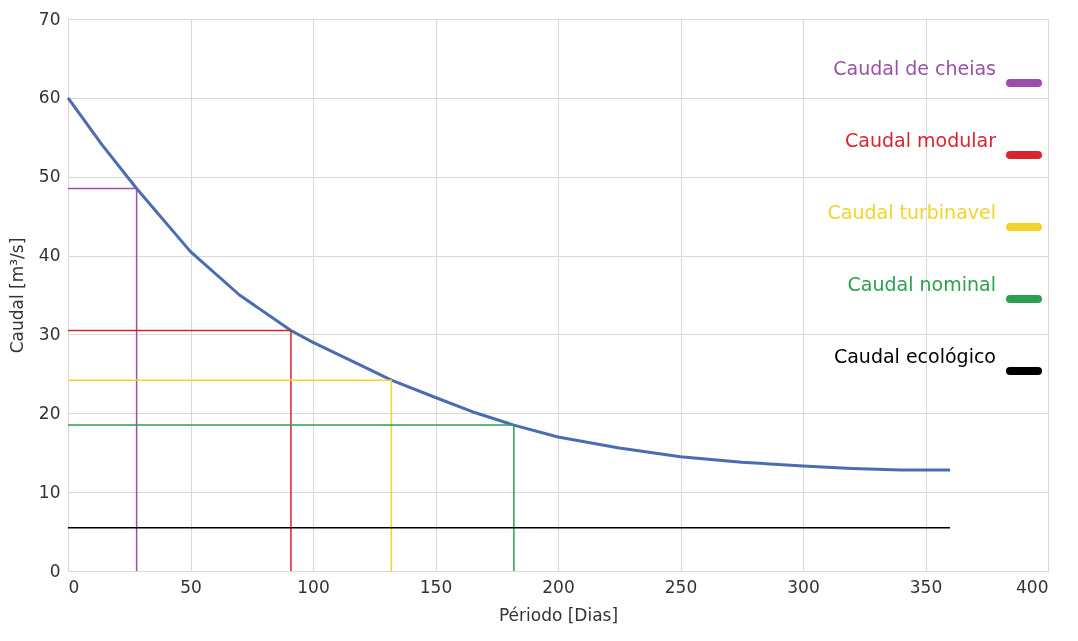 The height and width of the screenshot is (641, 1078). I want to click on x-tick-label: 50, so click(191, 586).